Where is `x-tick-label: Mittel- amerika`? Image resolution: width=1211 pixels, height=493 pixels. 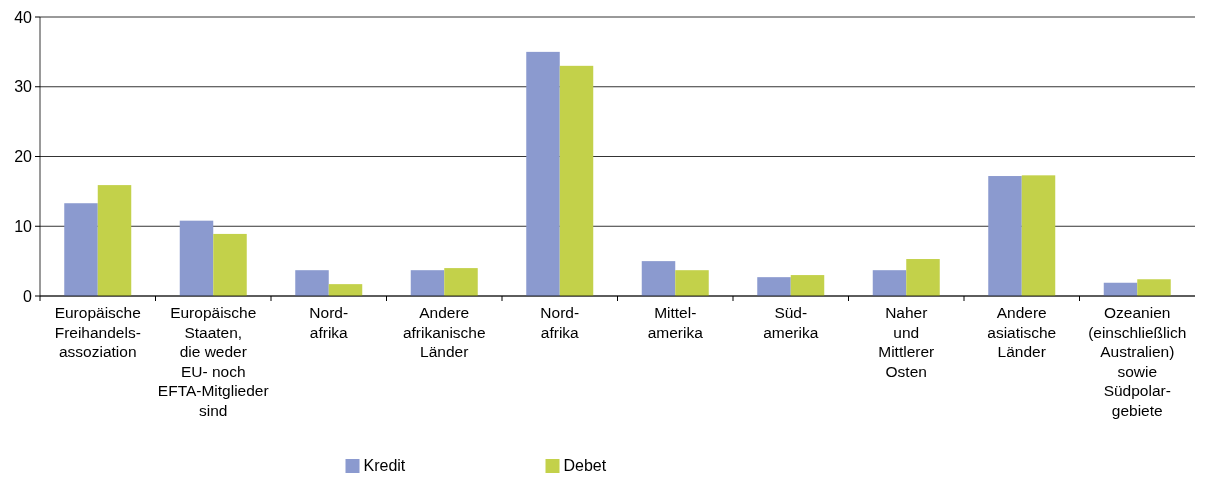 x-tick-label: Mittel- amerika is located at coordinates (675, 322).